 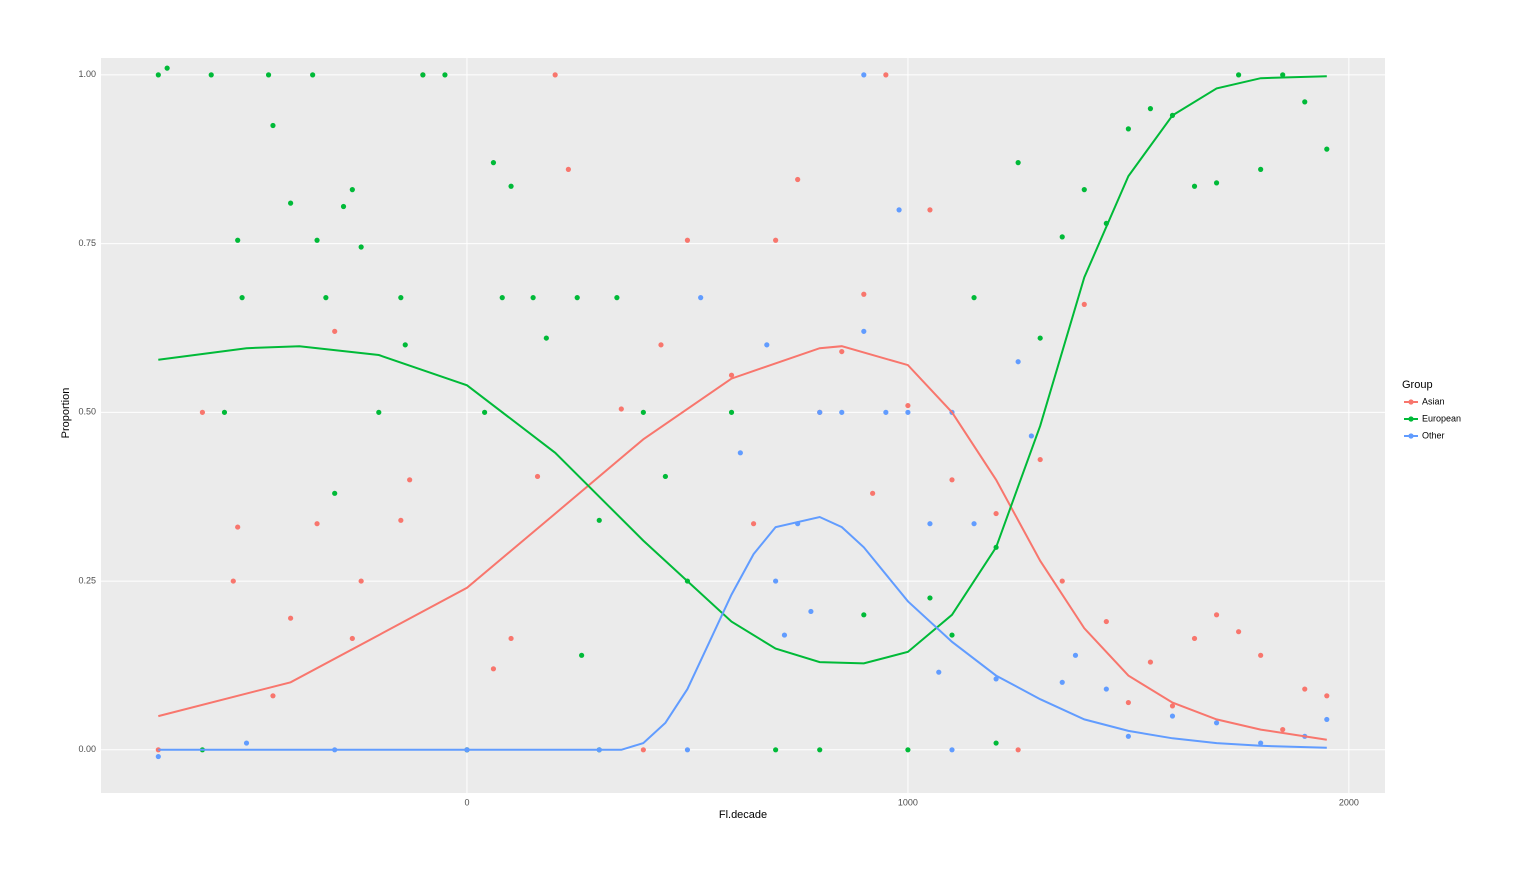 I want to click on legend-key-point, so click(x=1411, y=436).